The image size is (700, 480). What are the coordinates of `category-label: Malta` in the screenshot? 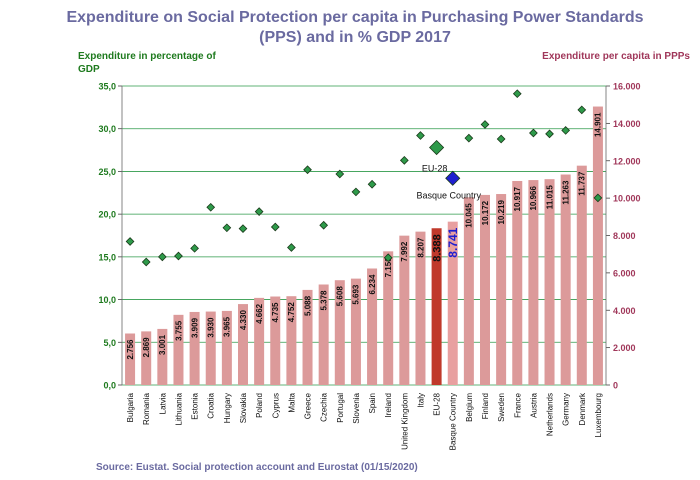 It's located at (291, 402).